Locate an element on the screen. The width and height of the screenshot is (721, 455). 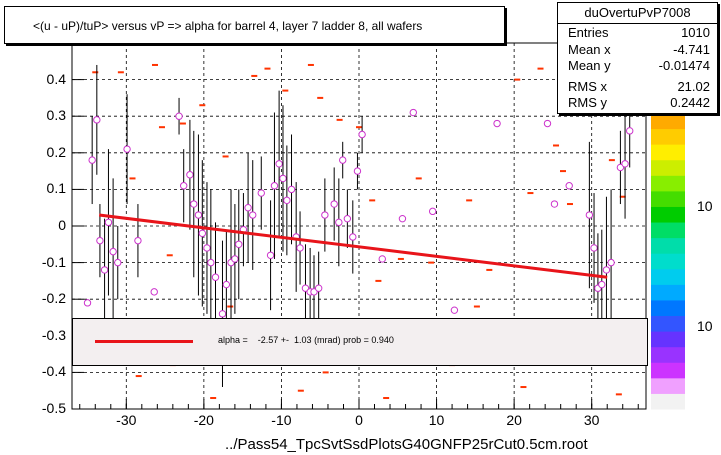
x-tick-label: -20 is located at coordinates (203, 420).